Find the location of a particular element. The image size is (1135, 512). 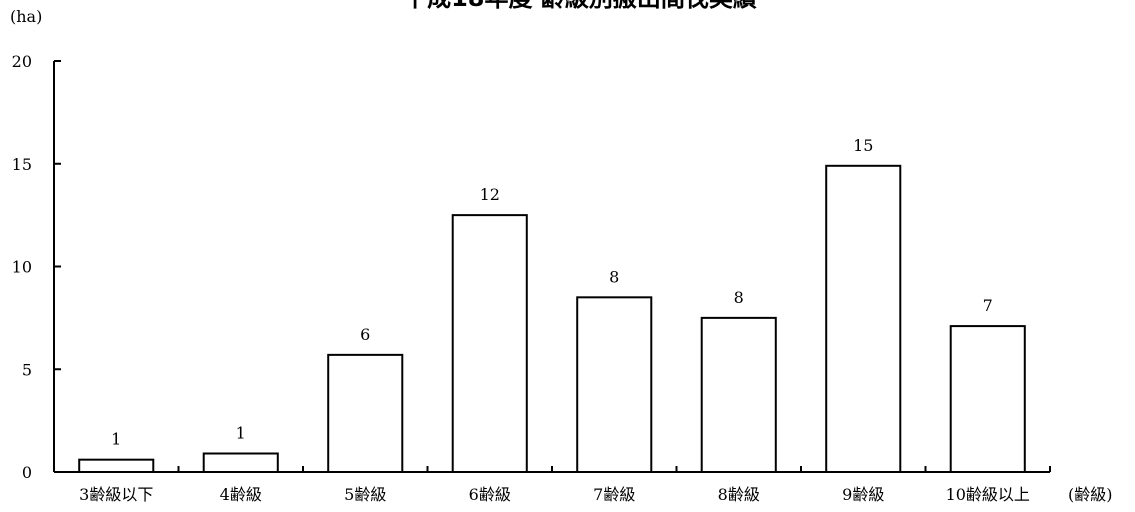

data-label-6: 8 is located at coordinates (739, 297).